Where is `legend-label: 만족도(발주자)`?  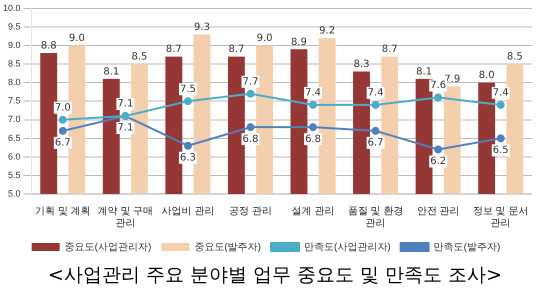
legend-label: 만족도(발주자) is located at coordinates (467, 247).